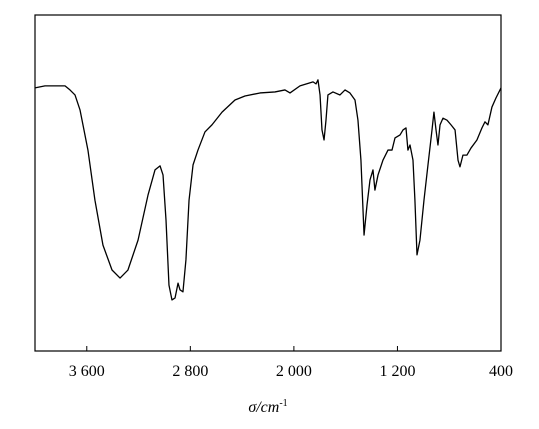  What do you see at coordinates (397, 371) in the screenshot?
I see `x-tick-label: 1 200` at bounding box center [397, 371].